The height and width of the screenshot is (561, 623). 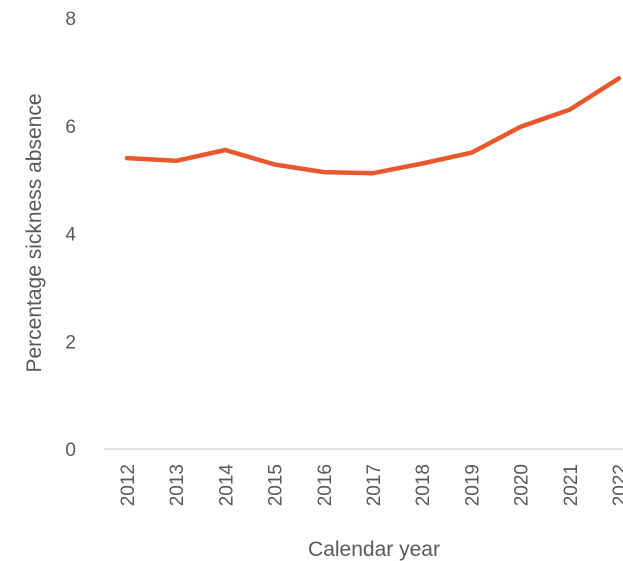 What do you see at coordinates (177, 485) in the screenshot?
I see `x-tick-label: 2013` at bounding box center [177, 485].